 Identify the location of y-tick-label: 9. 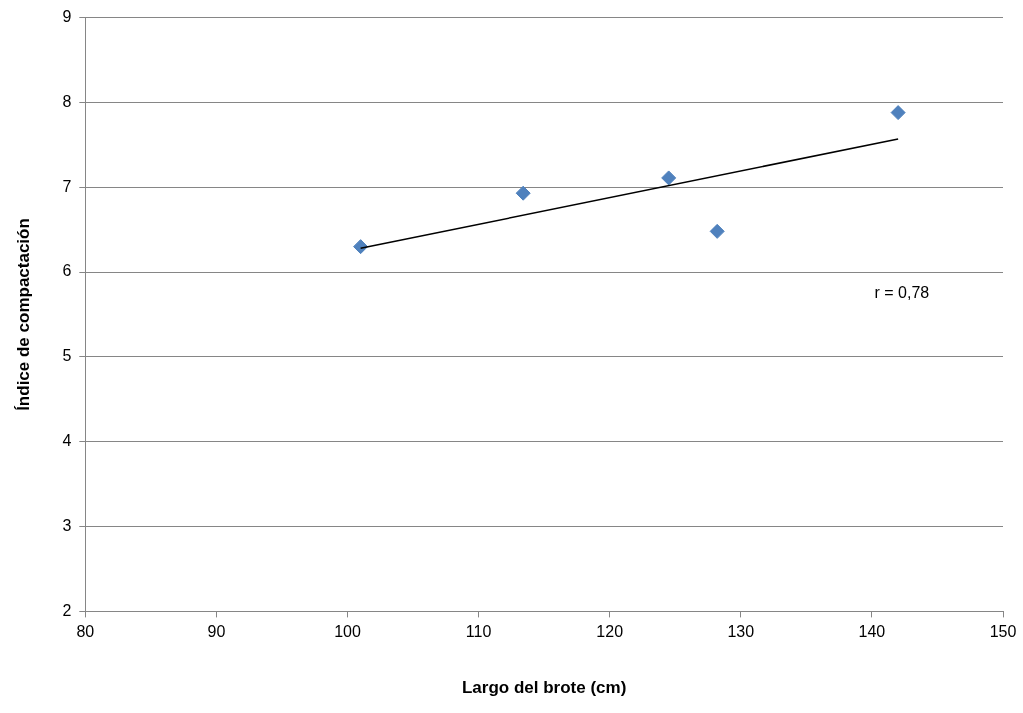
(67, 17).